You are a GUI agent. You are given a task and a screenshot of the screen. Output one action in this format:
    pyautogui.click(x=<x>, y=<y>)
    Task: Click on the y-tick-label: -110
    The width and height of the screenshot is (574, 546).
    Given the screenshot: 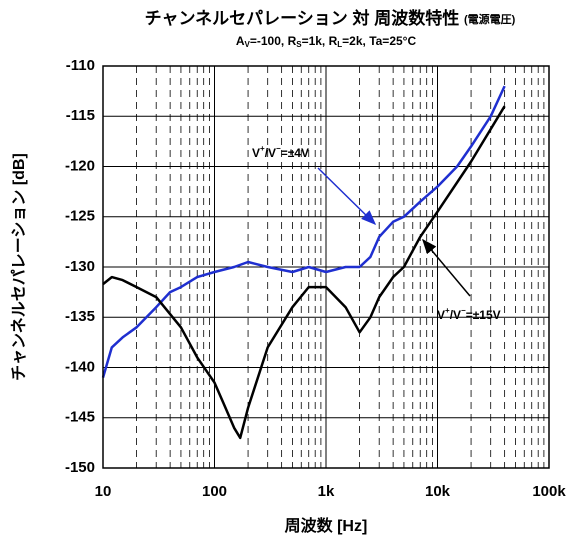 What is the action you would take?
    pyautogui.click(x=80, y=65)
    